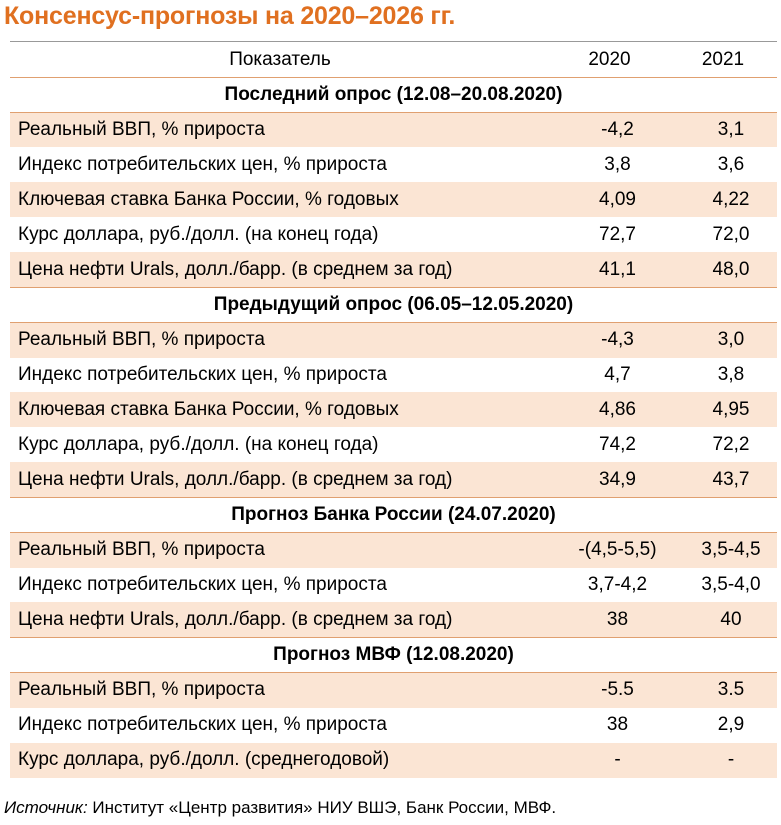 This screenshot has width=781, height=825. Describe the element at coordinates (393, 690) in the screenshot. I see `table-row: Реальный ВВП, % прироста -5.5 3.5` at that location.